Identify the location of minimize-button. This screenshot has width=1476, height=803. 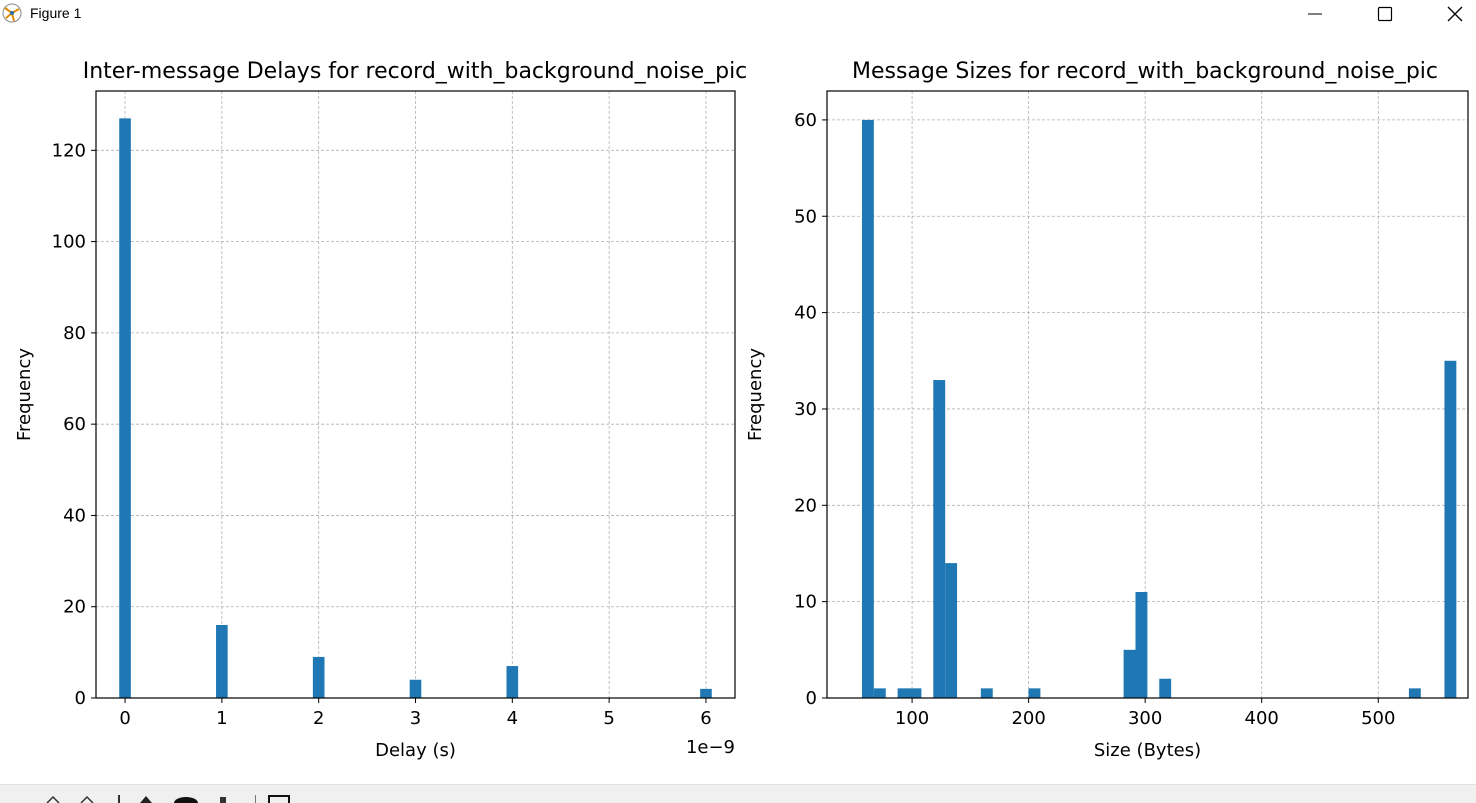
(1315, 14).